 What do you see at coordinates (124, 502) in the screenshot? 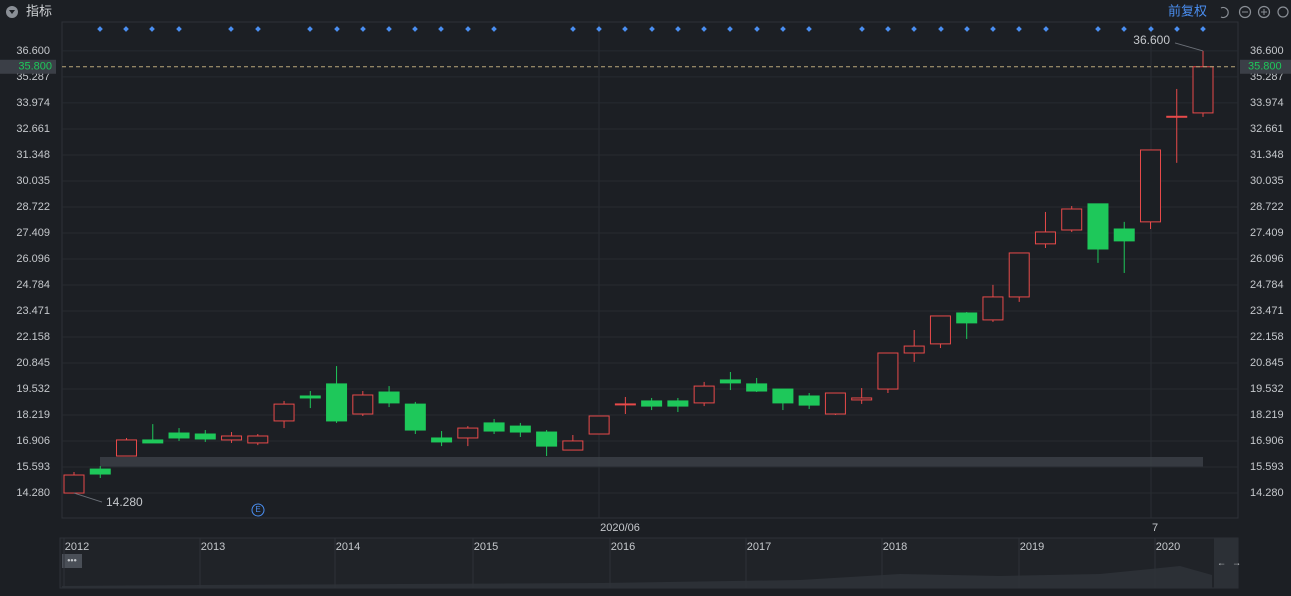
I see `min-label: 14.280` at bounding box center [124, 502].